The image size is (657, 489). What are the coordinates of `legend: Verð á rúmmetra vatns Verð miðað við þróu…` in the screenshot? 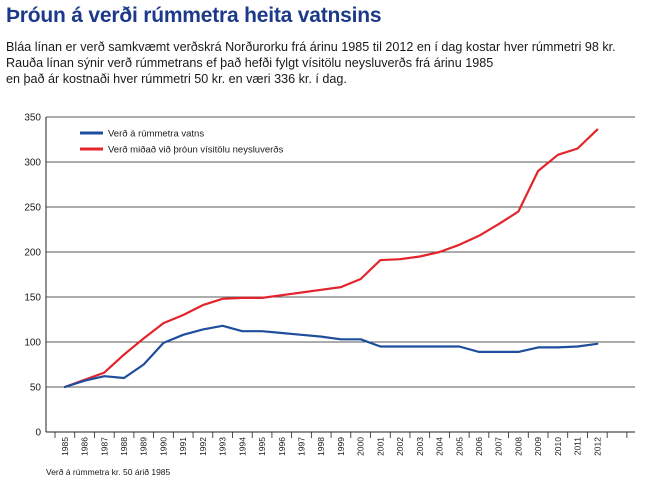 It's located at (182, 142).